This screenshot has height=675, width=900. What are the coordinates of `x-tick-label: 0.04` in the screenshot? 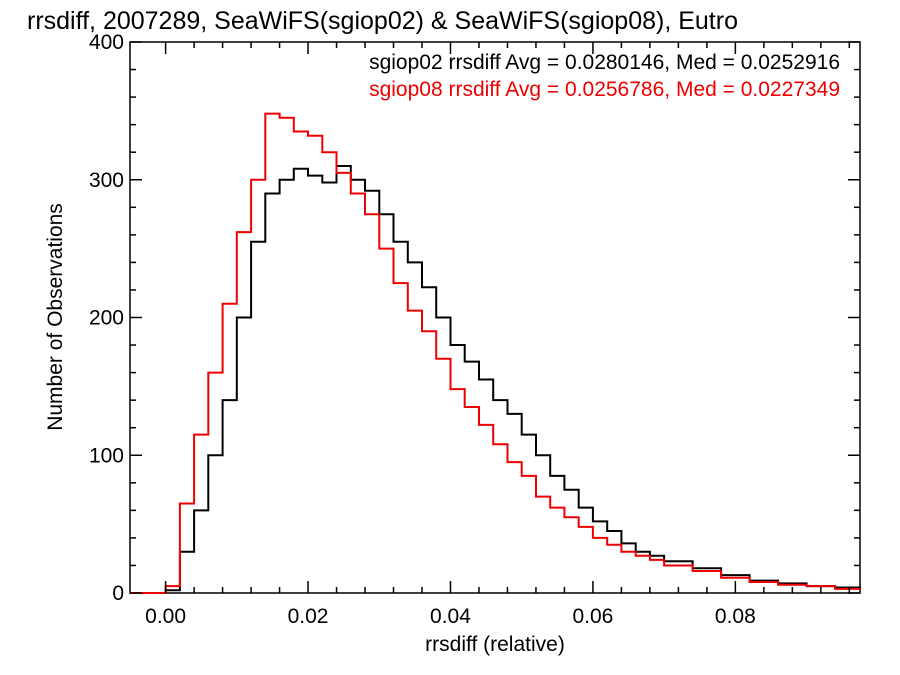 It's located at (450, 616).